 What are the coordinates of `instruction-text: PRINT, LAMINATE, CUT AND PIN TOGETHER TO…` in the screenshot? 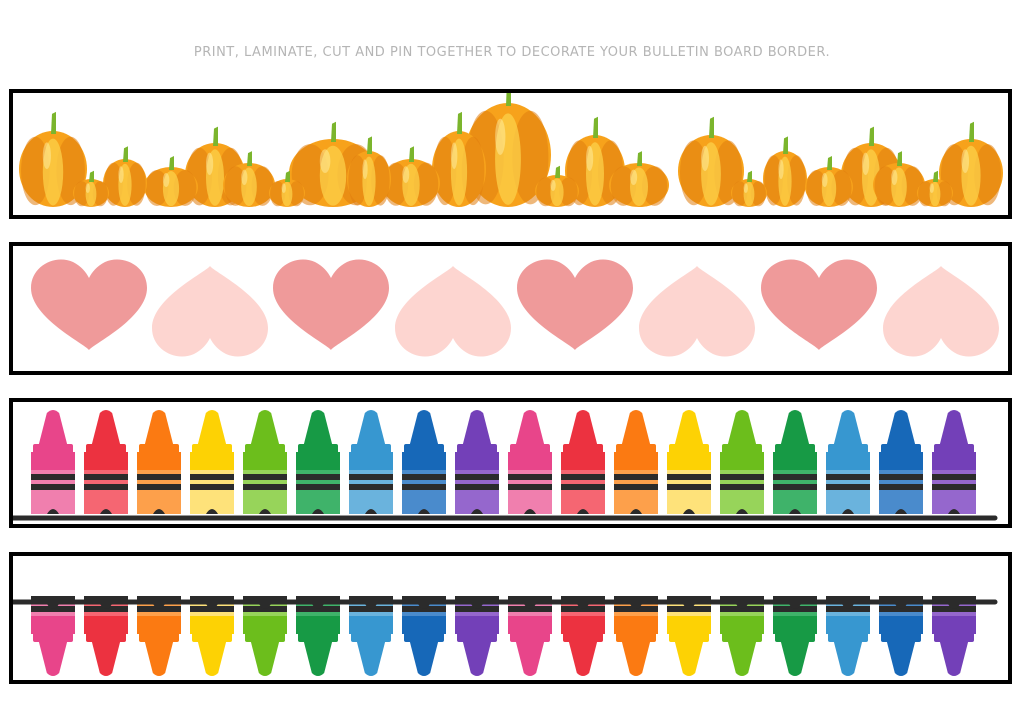 It's located at (512, 52).